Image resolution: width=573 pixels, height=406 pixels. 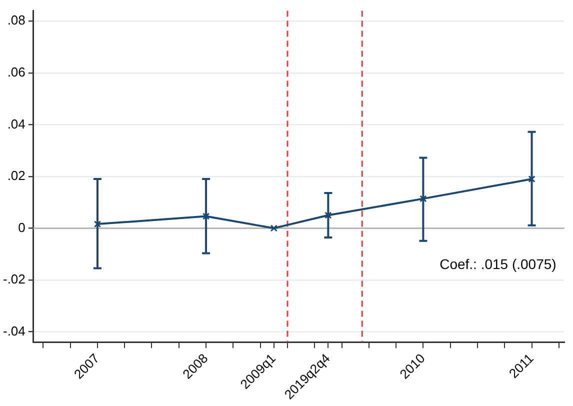 What do you see at coordinates (14, 279) in the screenshot?
I see `y-tick-label: -.02` at bounding box center [14, 279].